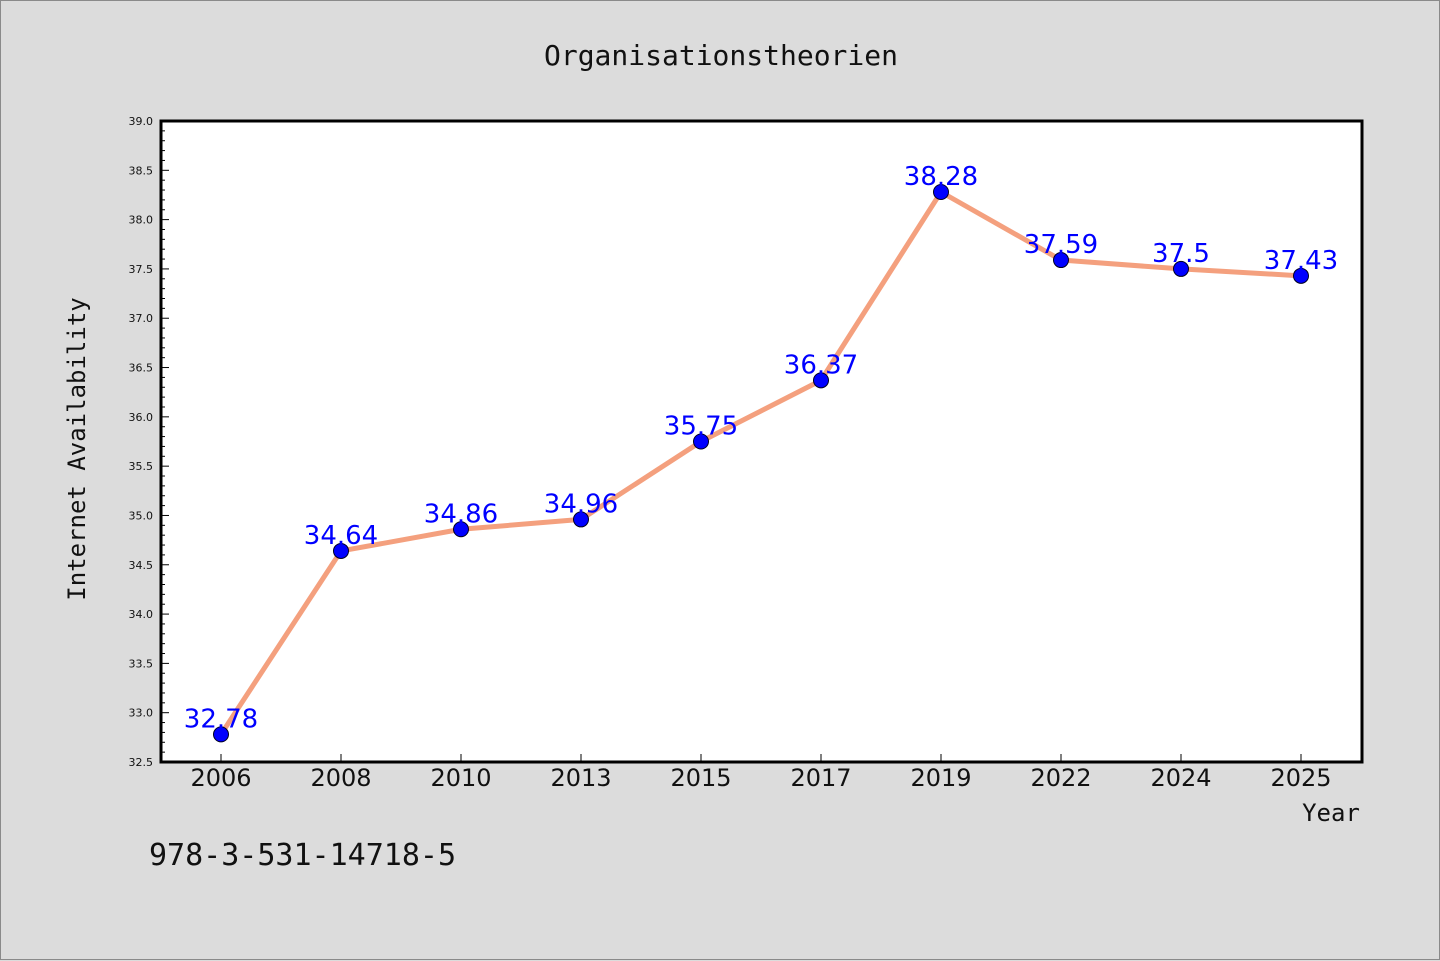 The height and width of the screenshot is (961, 1440). What do you see at coordinates (141, 565) in the screenshot?
I see `y-tick-label: 34.5` at bounding box center [141, 565].